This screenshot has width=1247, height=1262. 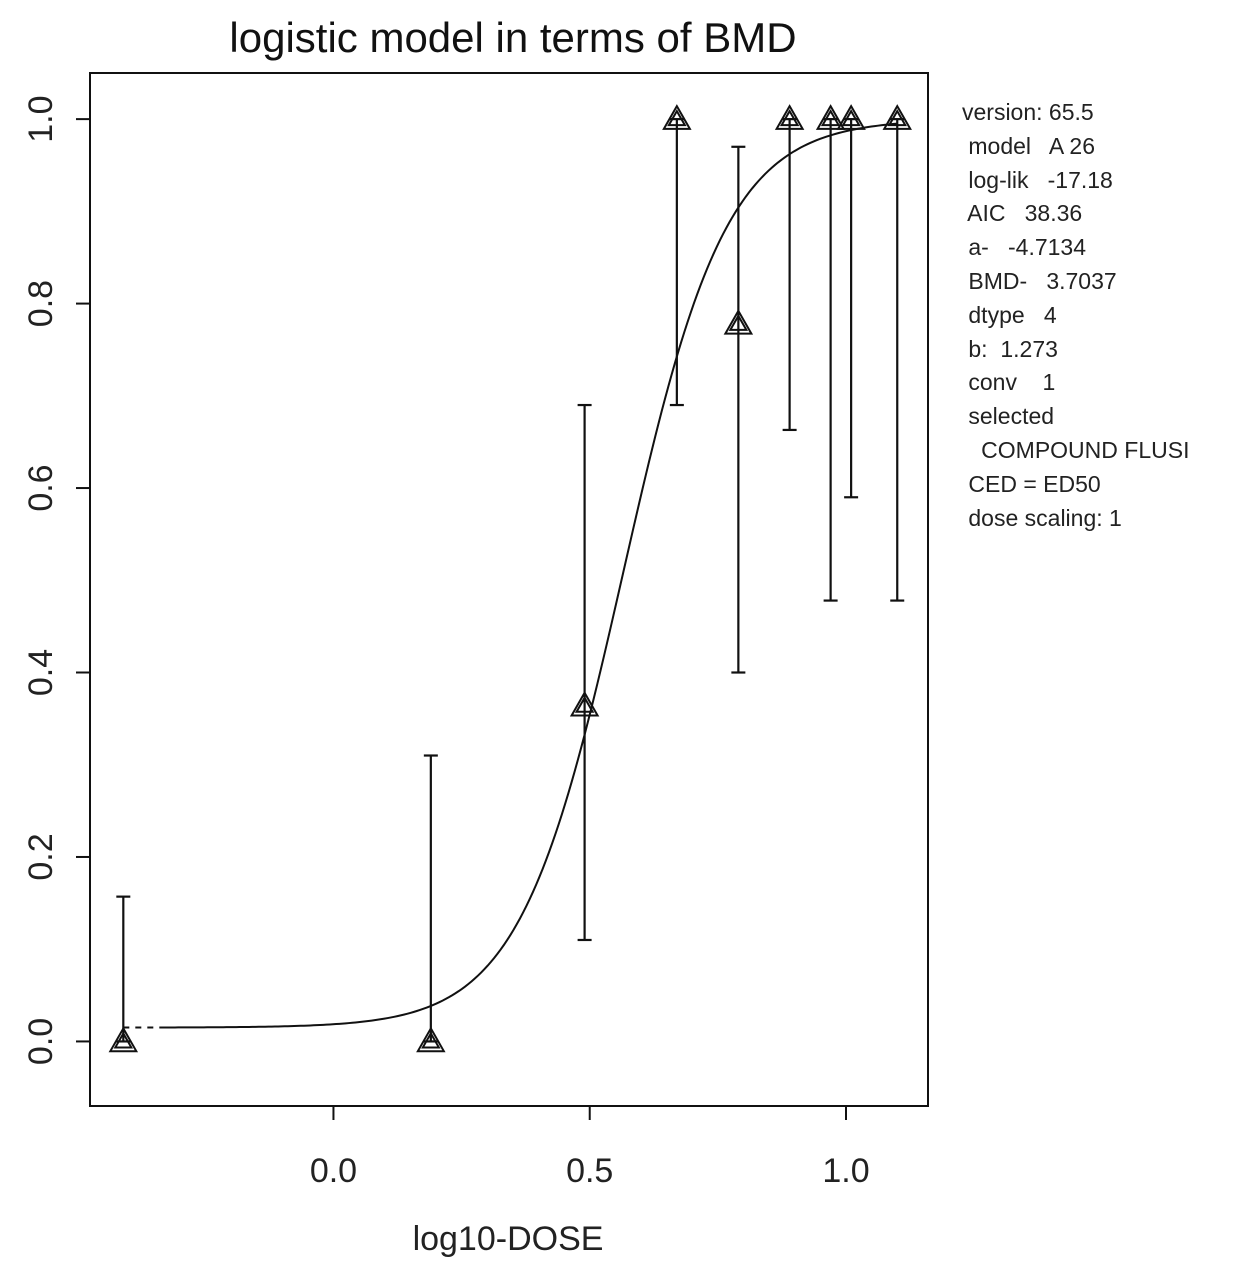 What do you see at coordinates (41, 672) in the screenshot?
I see `y-tick-label: 0.4` at bounding box center [41, 672].